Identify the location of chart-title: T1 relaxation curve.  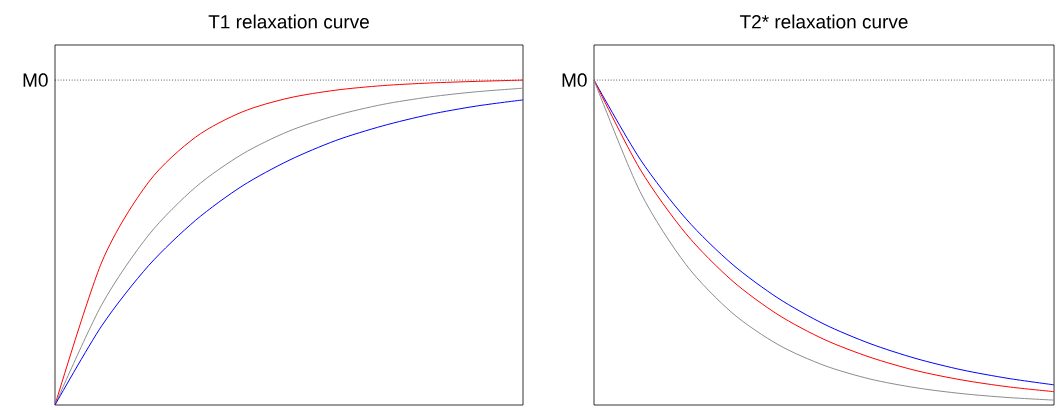
(288, 21).